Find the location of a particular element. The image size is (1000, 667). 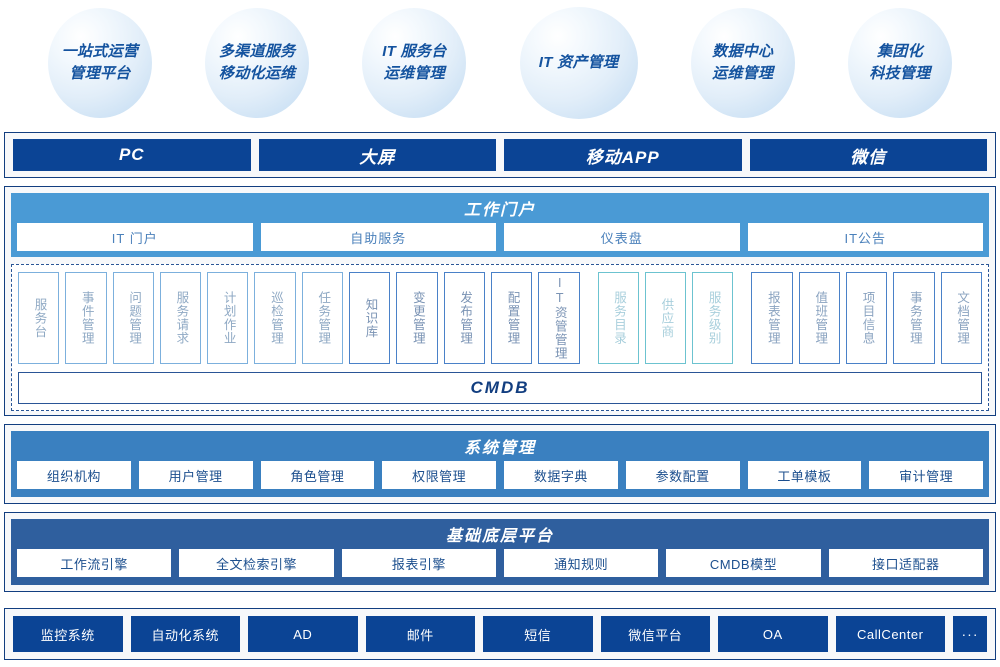

system-management-item: 审计管理 is located at coordinates (926, 475).